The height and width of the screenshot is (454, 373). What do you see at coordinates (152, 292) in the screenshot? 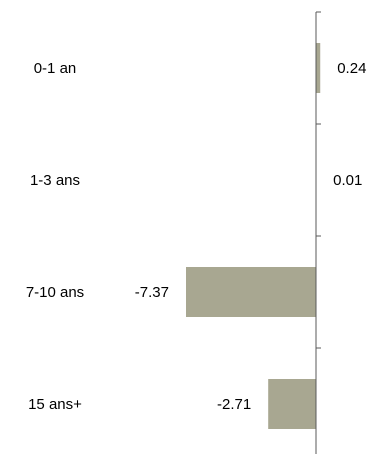
I see `data-label: -7.37` at bounding box center [152, 292].